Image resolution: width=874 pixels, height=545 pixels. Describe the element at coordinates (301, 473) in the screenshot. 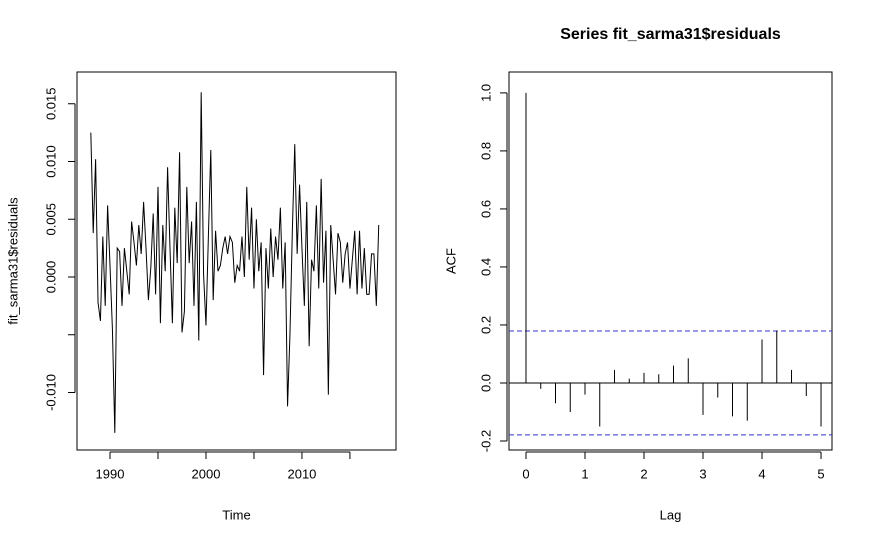

I see `x-tick-label: 2010` at that location.